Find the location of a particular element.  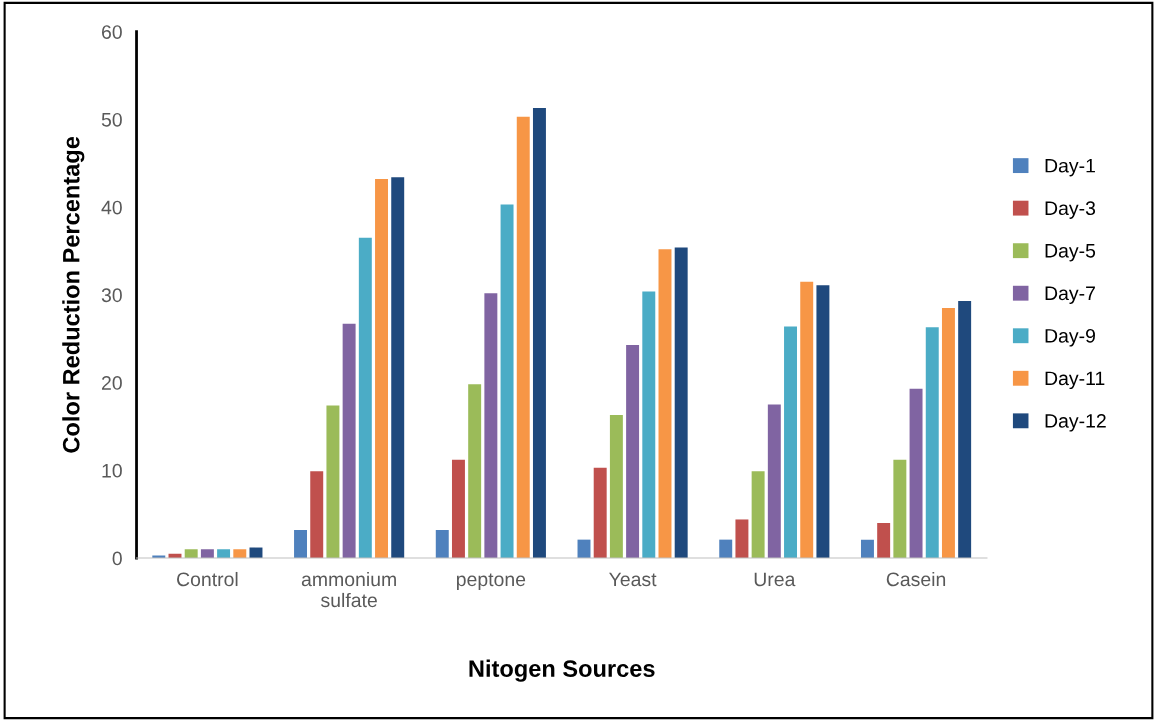

y-tick-label: 40 is located at coordinates (111, 207).